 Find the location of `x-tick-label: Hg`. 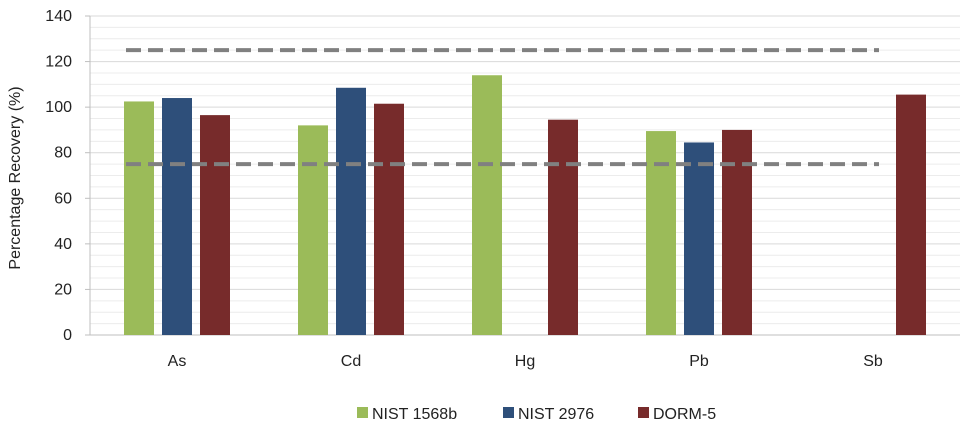

x-tick-label: Hg is located at coordinates (525, 361).